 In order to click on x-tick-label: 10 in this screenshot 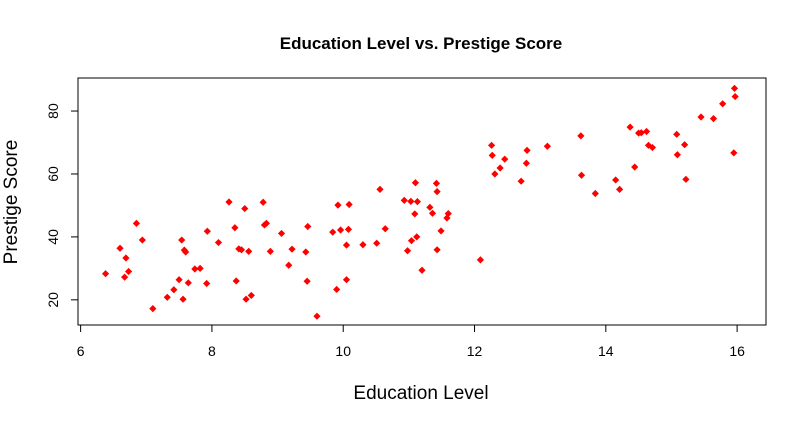, I will do `click(343, 351)`.